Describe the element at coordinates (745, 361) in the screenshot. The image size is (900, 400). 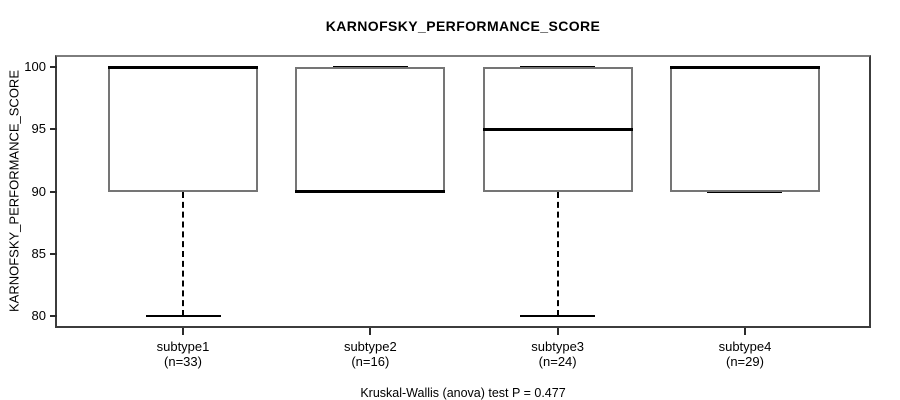
I see `x-label-n-subtype4: (n=29)` at that location.